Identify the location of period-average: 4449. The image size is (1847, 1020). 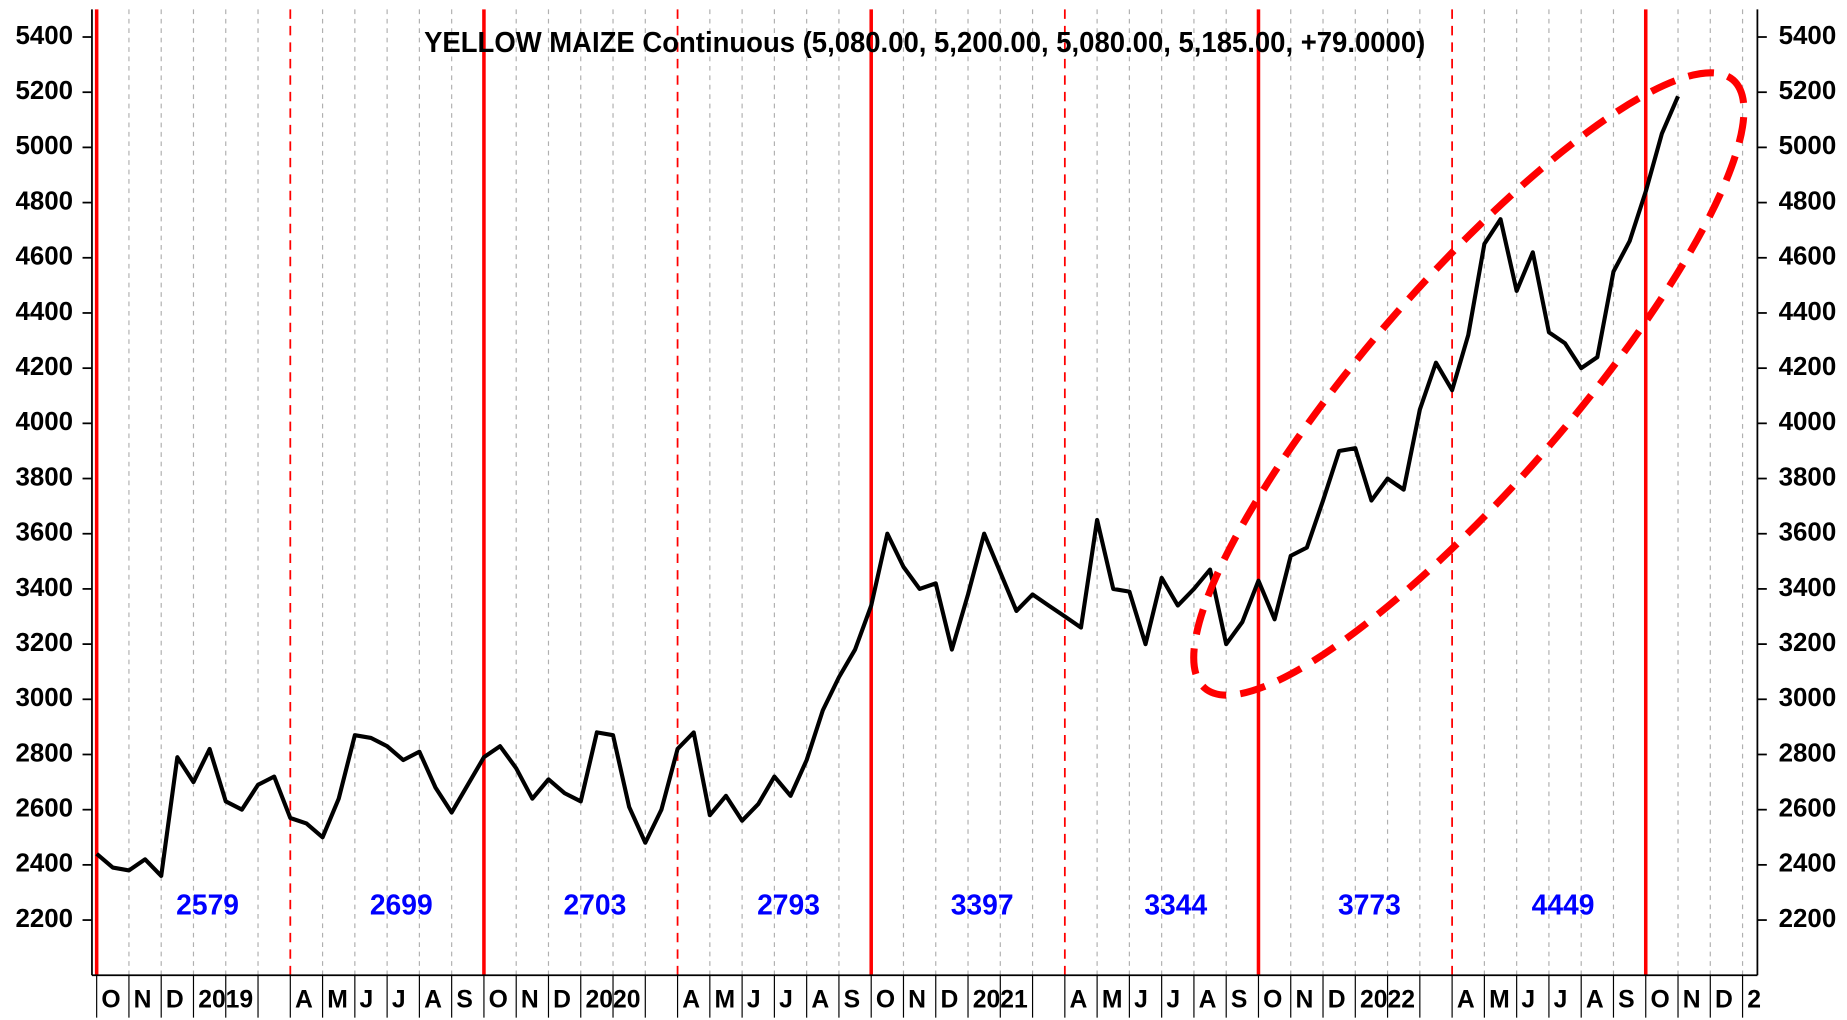
(1563, 904).